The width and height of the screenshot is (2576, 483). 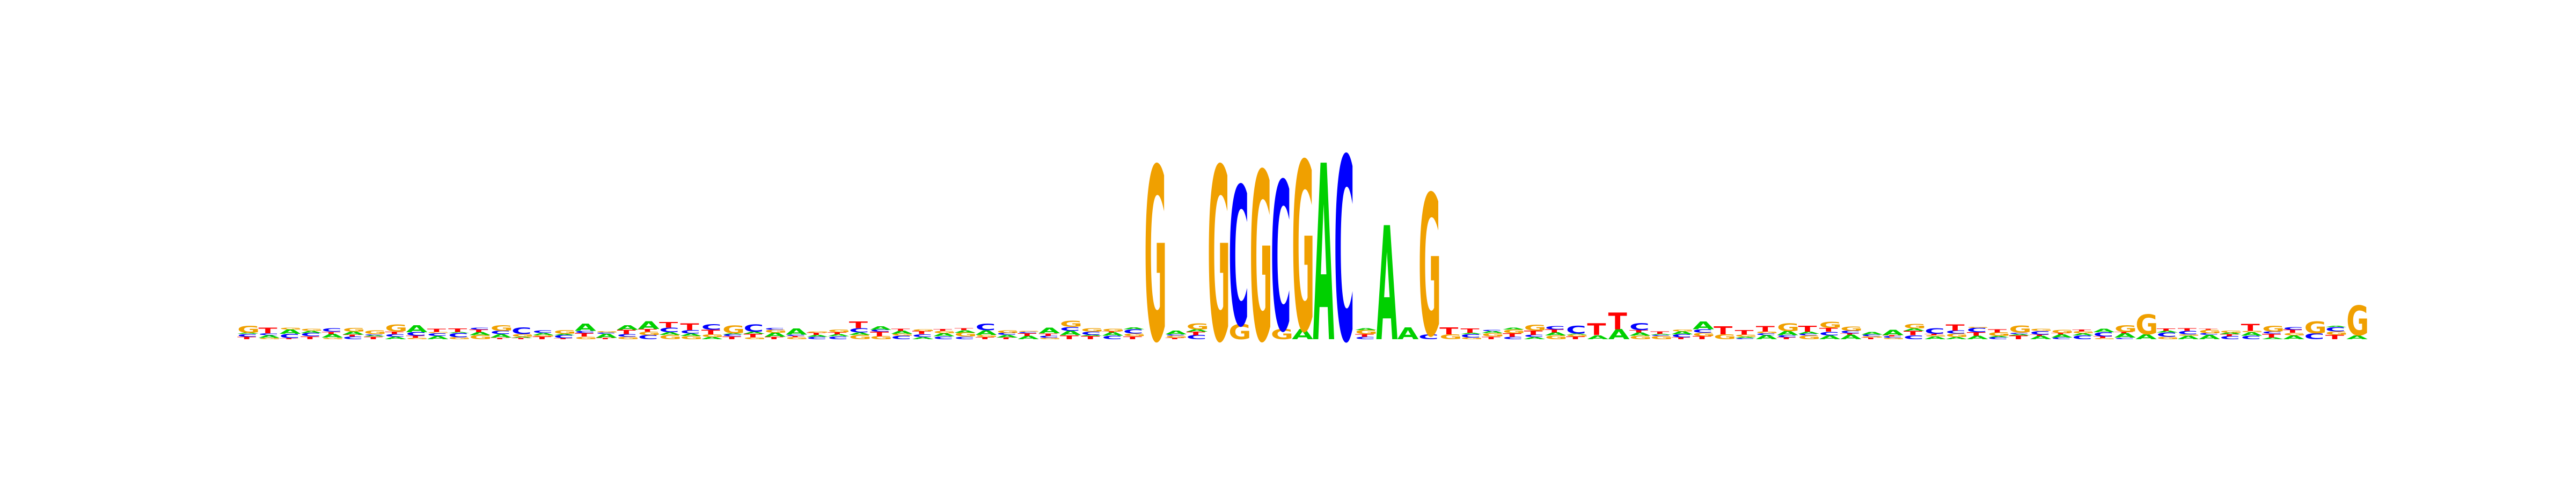 What do you see at coordinates (1219, 257) in the screenshot?
I see `logo-position: G` at bounding box center [1219, 257].